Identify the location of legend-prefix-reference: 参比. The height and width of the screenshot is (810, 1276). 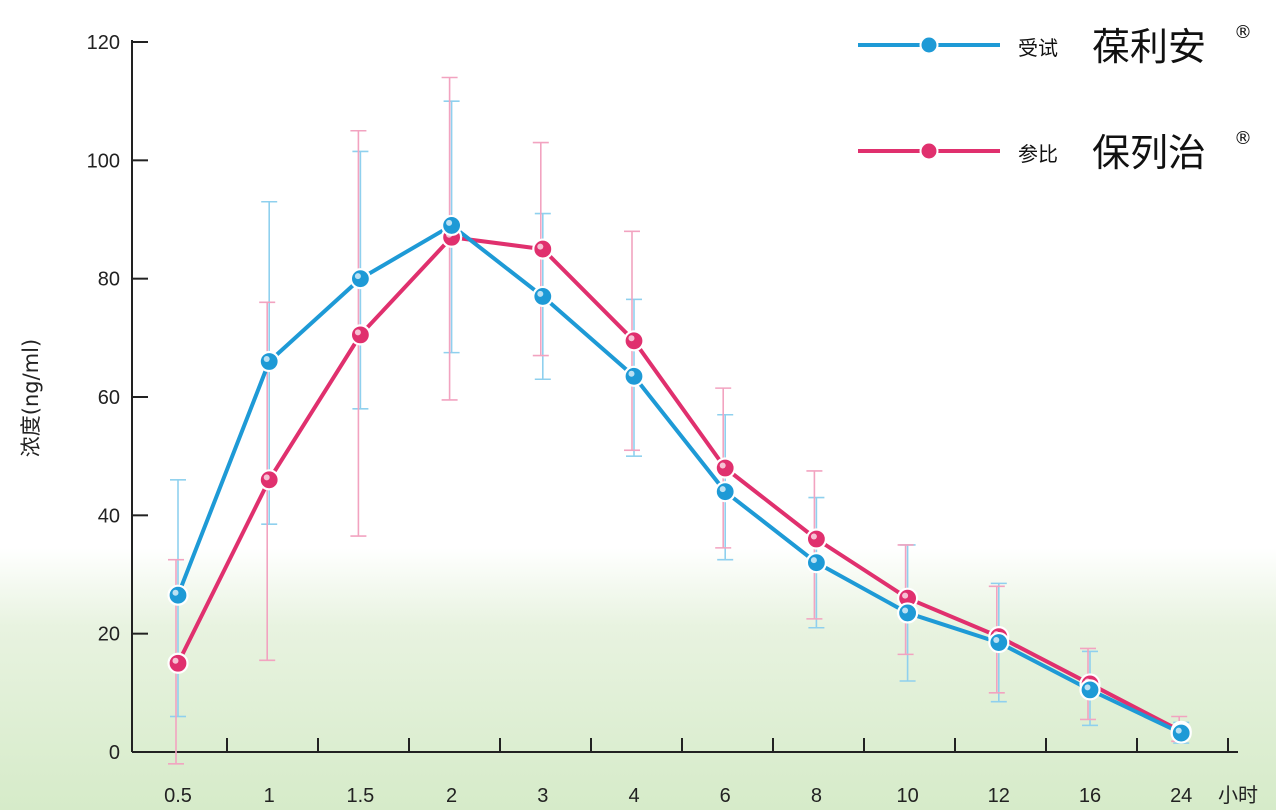
(1038, 154).